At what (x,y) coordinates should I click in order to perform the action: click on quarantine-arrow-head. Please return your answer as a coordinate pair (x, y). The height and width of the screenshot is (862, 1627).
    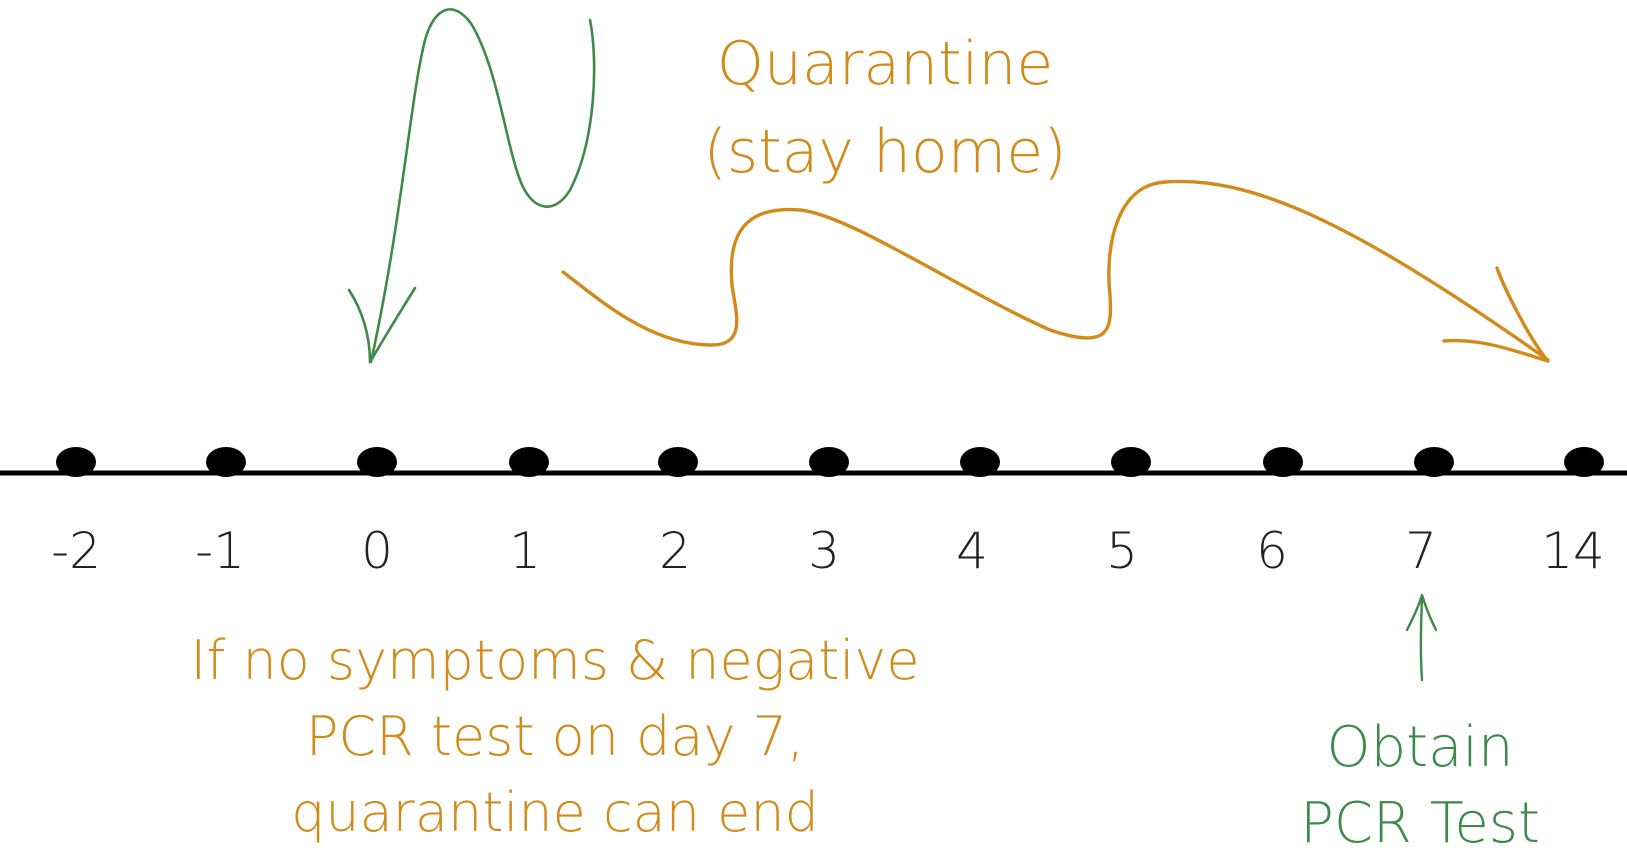
    Looking at the image, I should click on (1496, 314).